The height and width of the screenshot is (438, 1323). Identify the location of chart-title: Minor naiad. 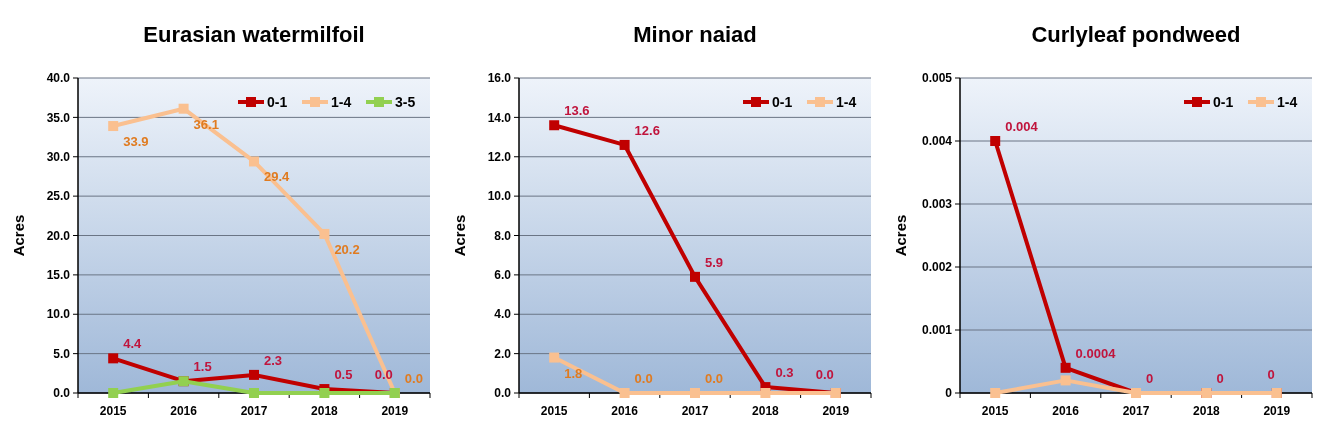
(695, 34).